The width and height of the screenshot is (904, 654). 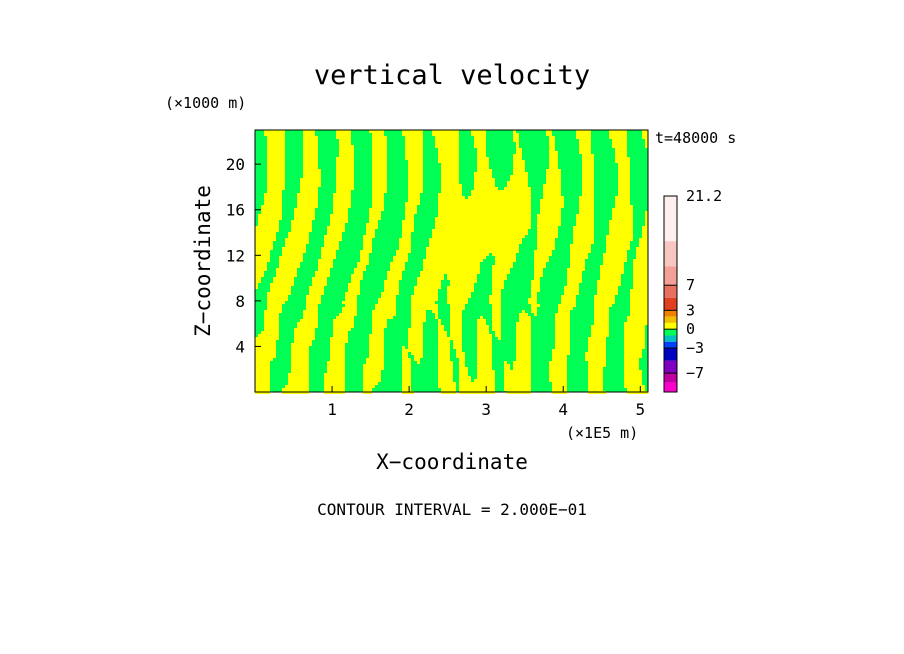 What do you see at coordinates (235, 255) in the screenshot?
I see `y-tick-label: 12` at bounding box center [235, 255].